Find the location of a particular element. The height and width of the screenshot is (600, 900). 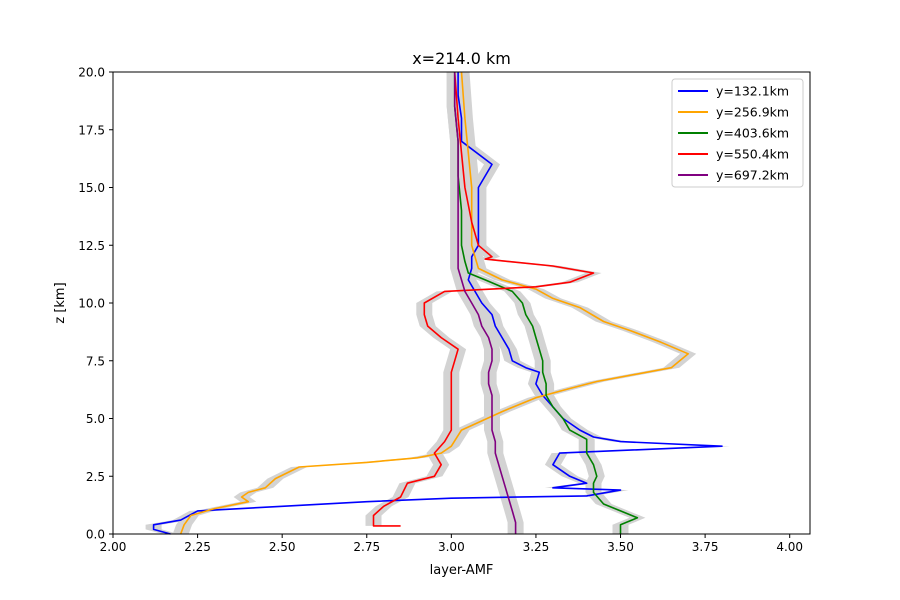

x-tick-label: 3.25 is located at coordinates (536, 547).